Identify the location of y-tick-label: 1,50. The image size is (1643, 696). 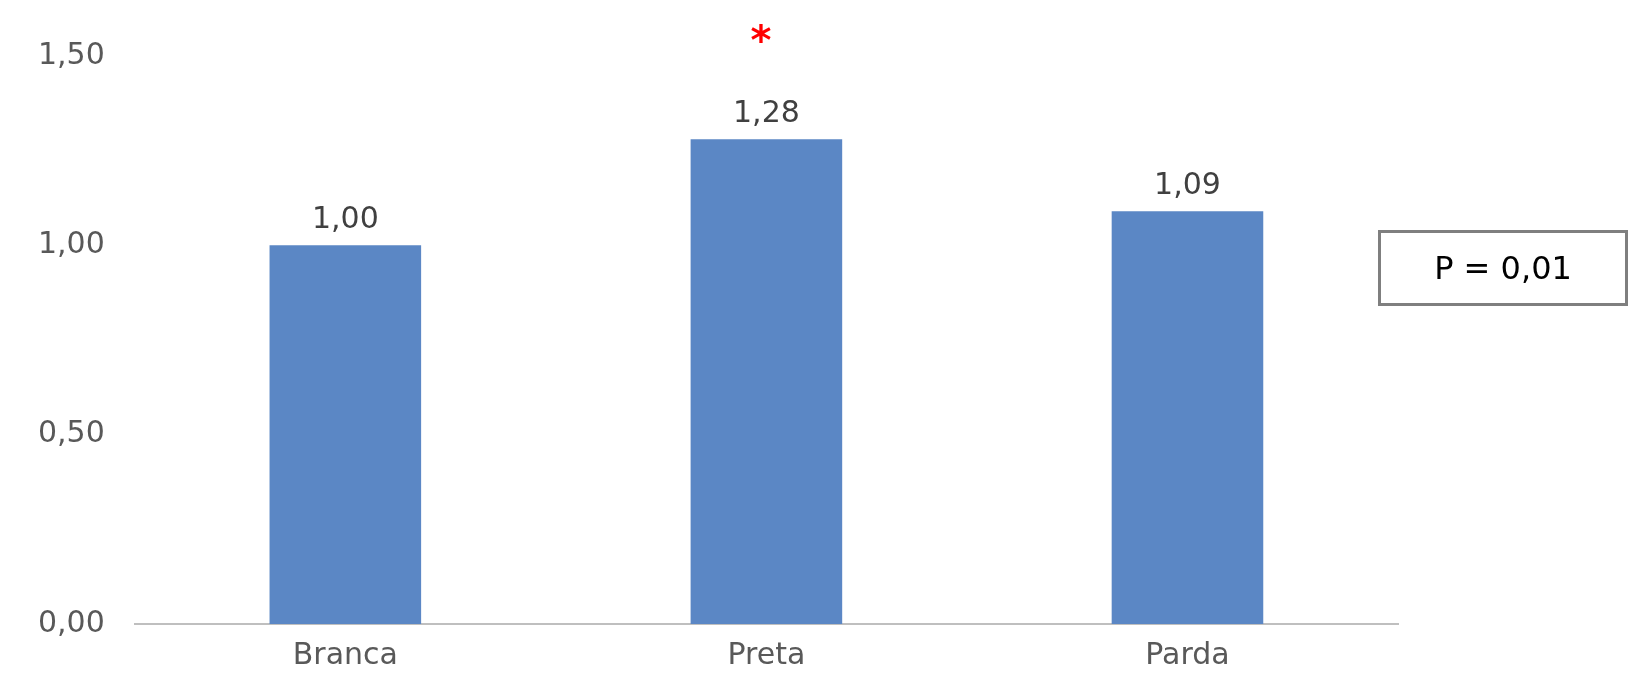
(71, 53).